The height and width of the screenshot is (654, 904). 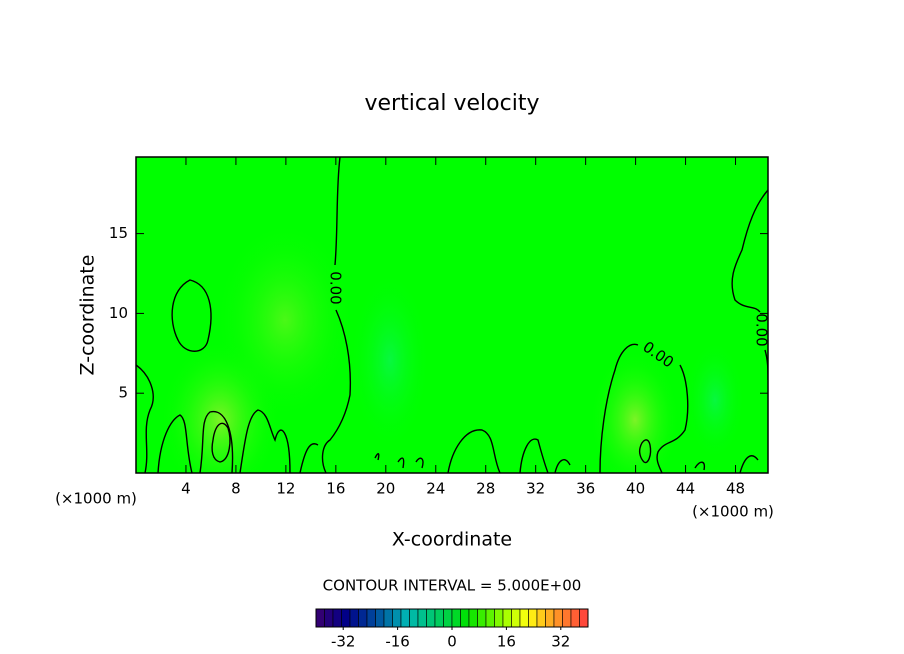 I want to click on y-tick-label: 15, so click(x=118, y=233).